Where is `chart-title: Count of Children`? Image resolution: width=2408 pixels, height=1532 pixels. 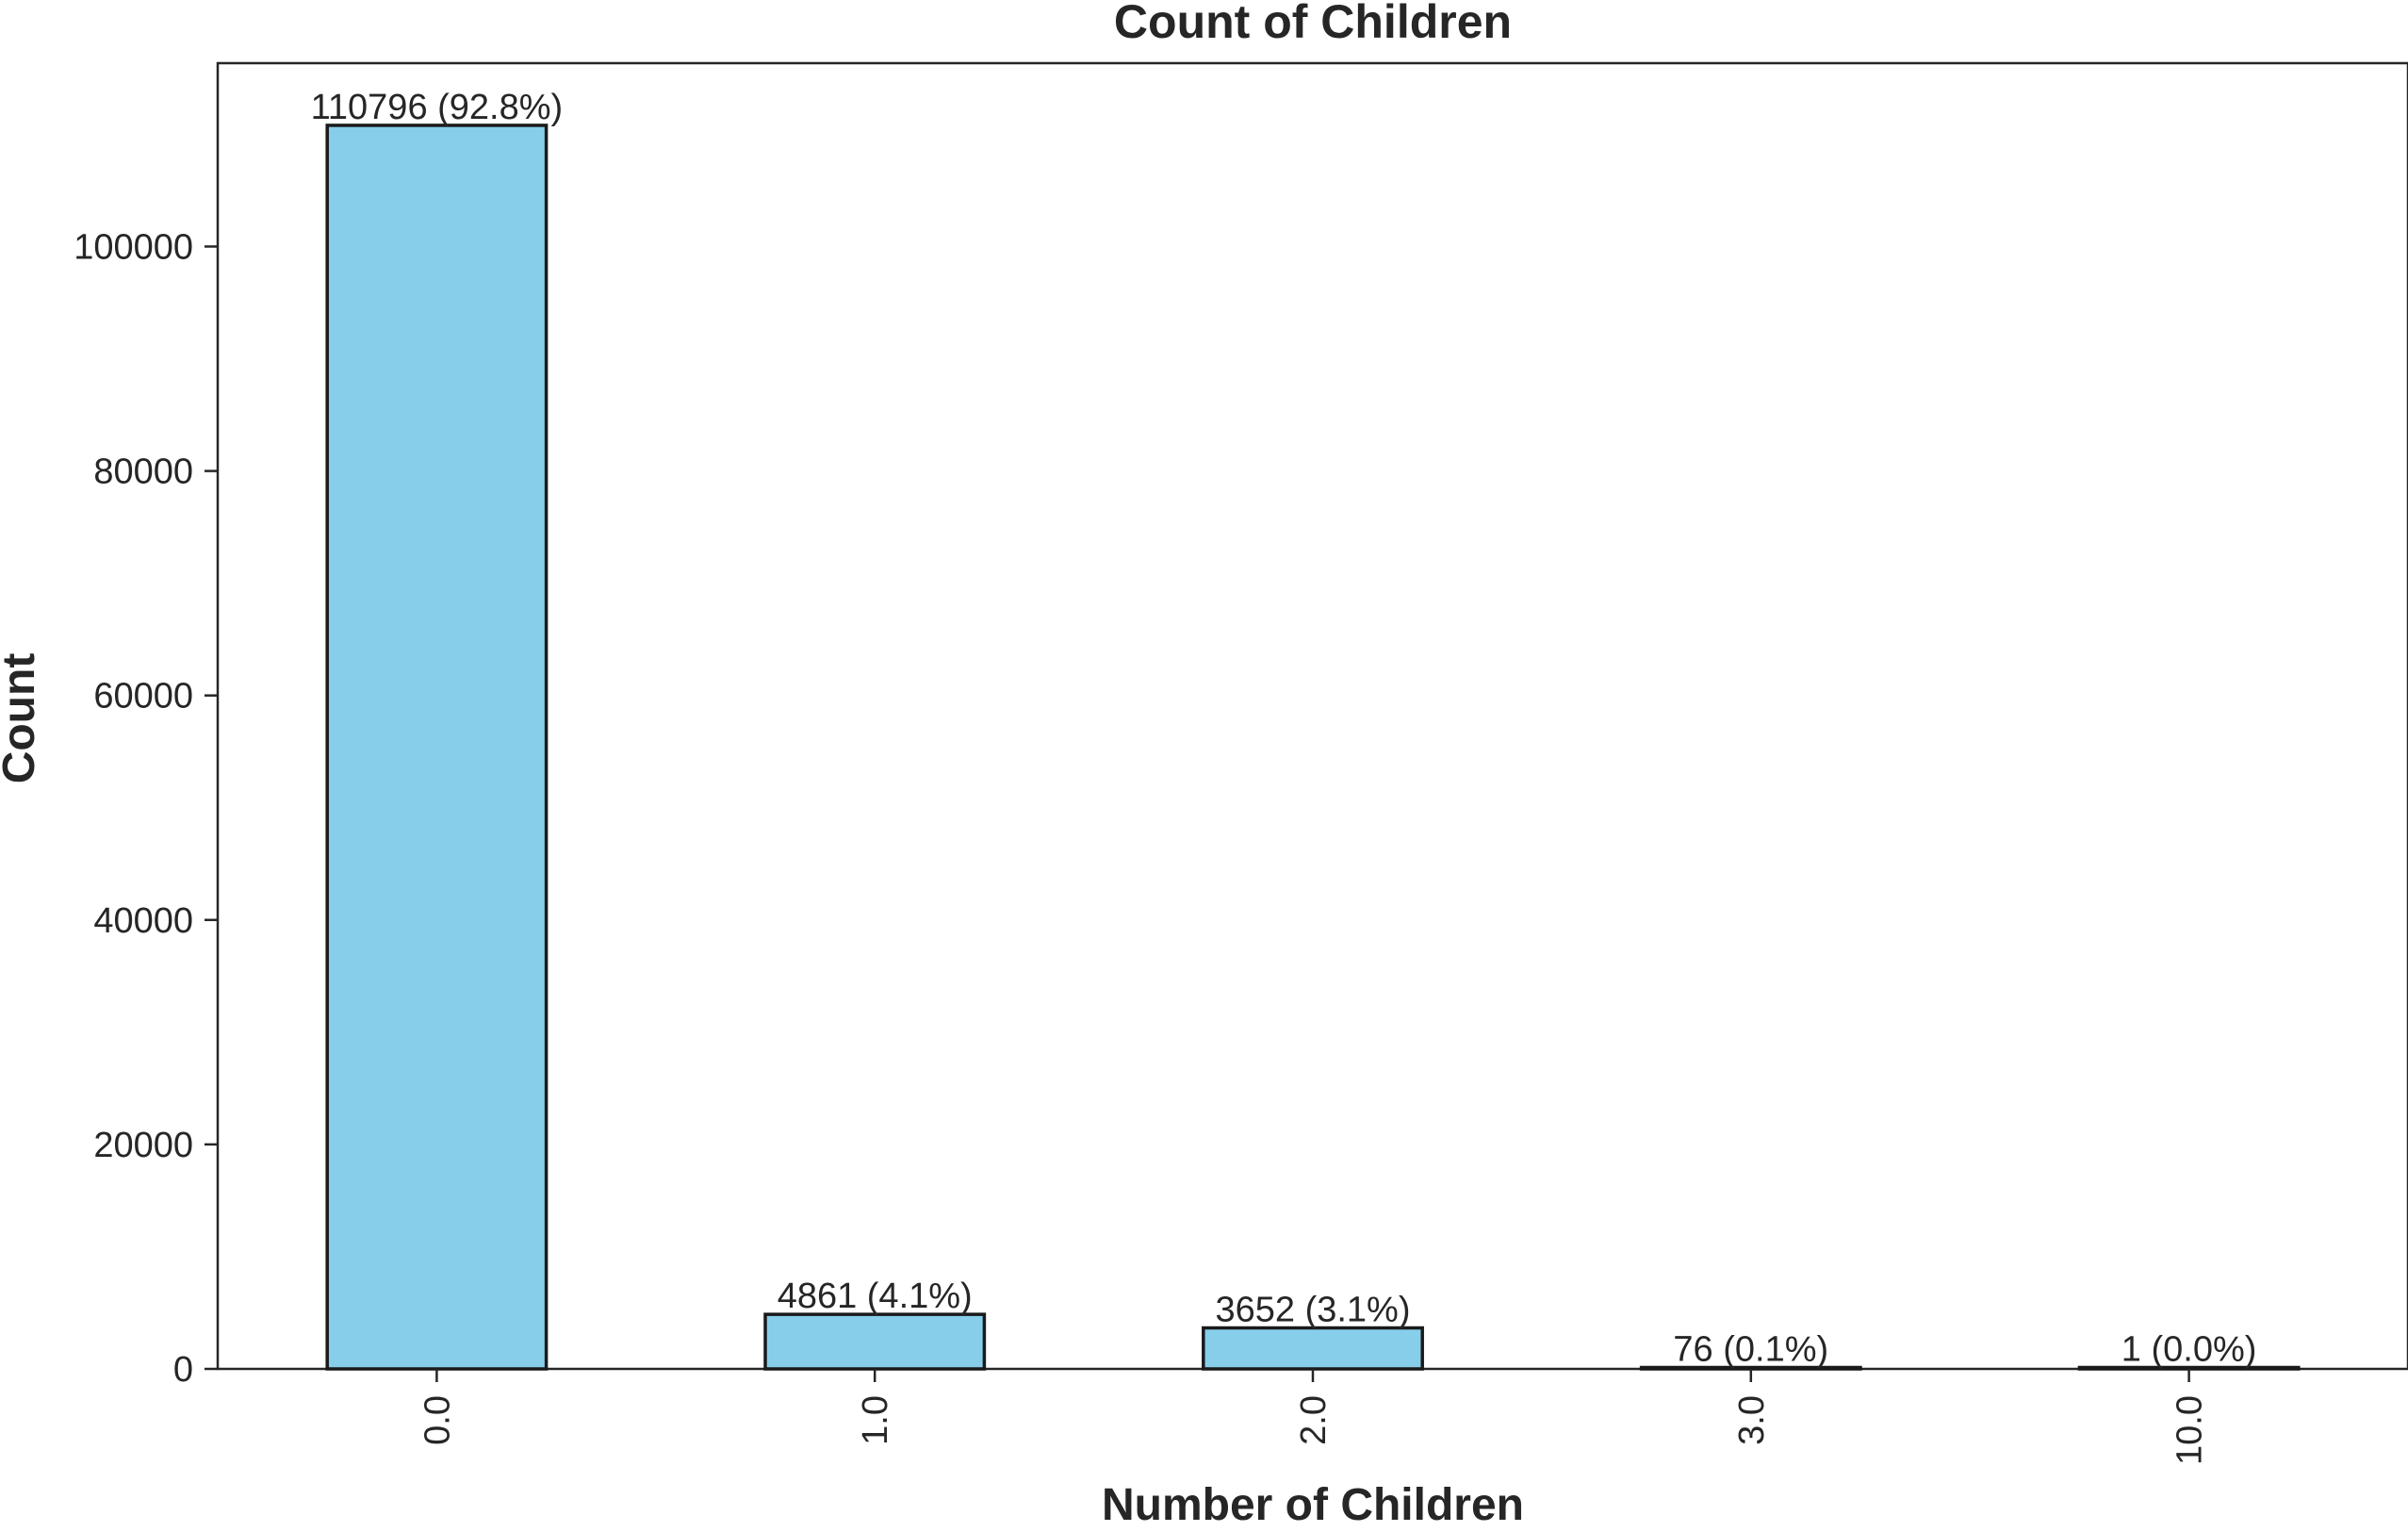 chart-title: Count of Children is located at coordinates (1313, 24).